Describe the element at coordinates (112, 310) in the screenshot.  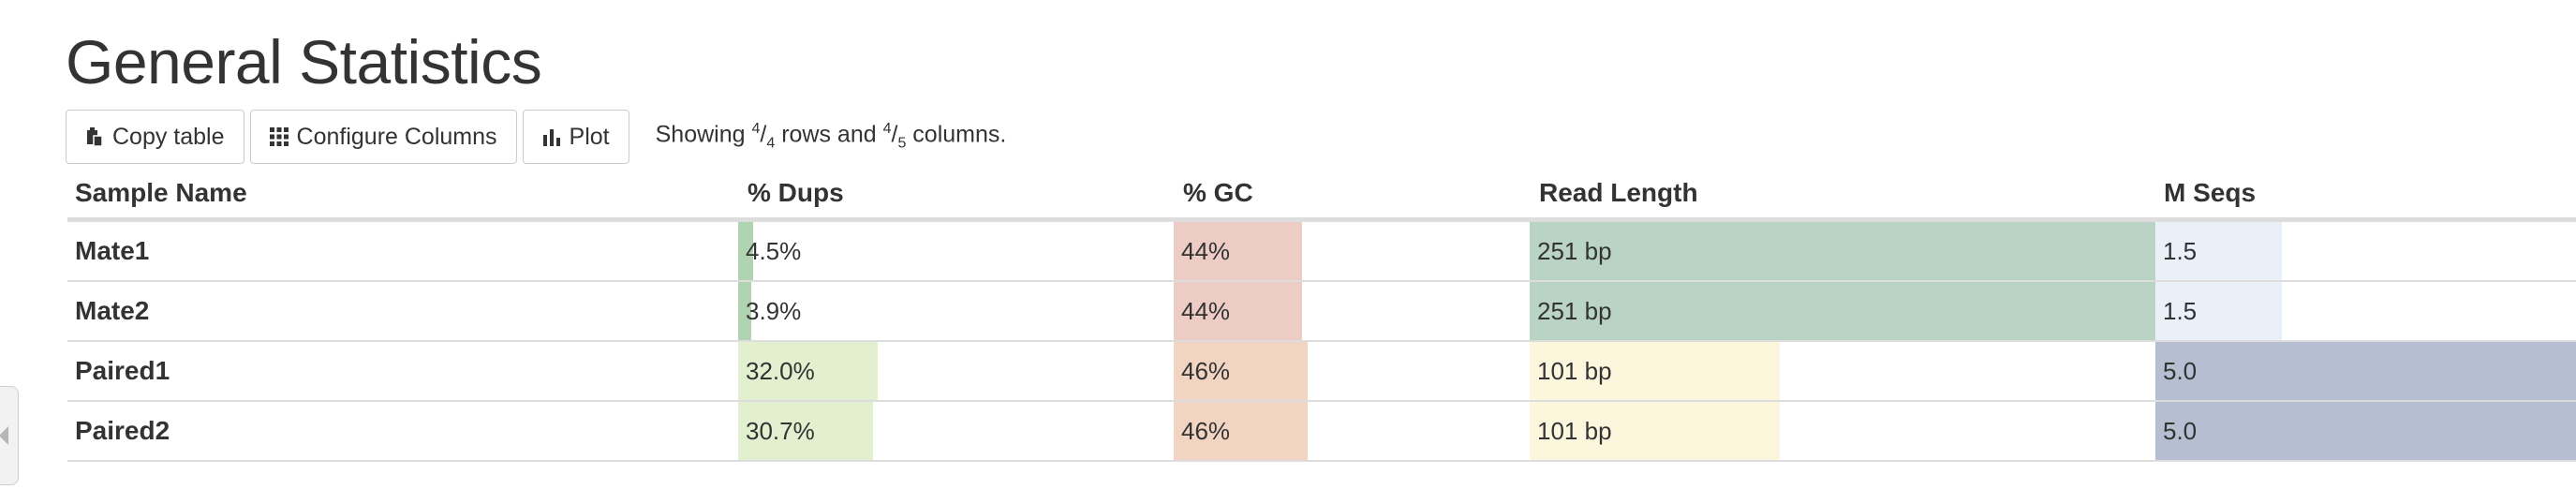
I see `sample-name: Mate2` at that location.